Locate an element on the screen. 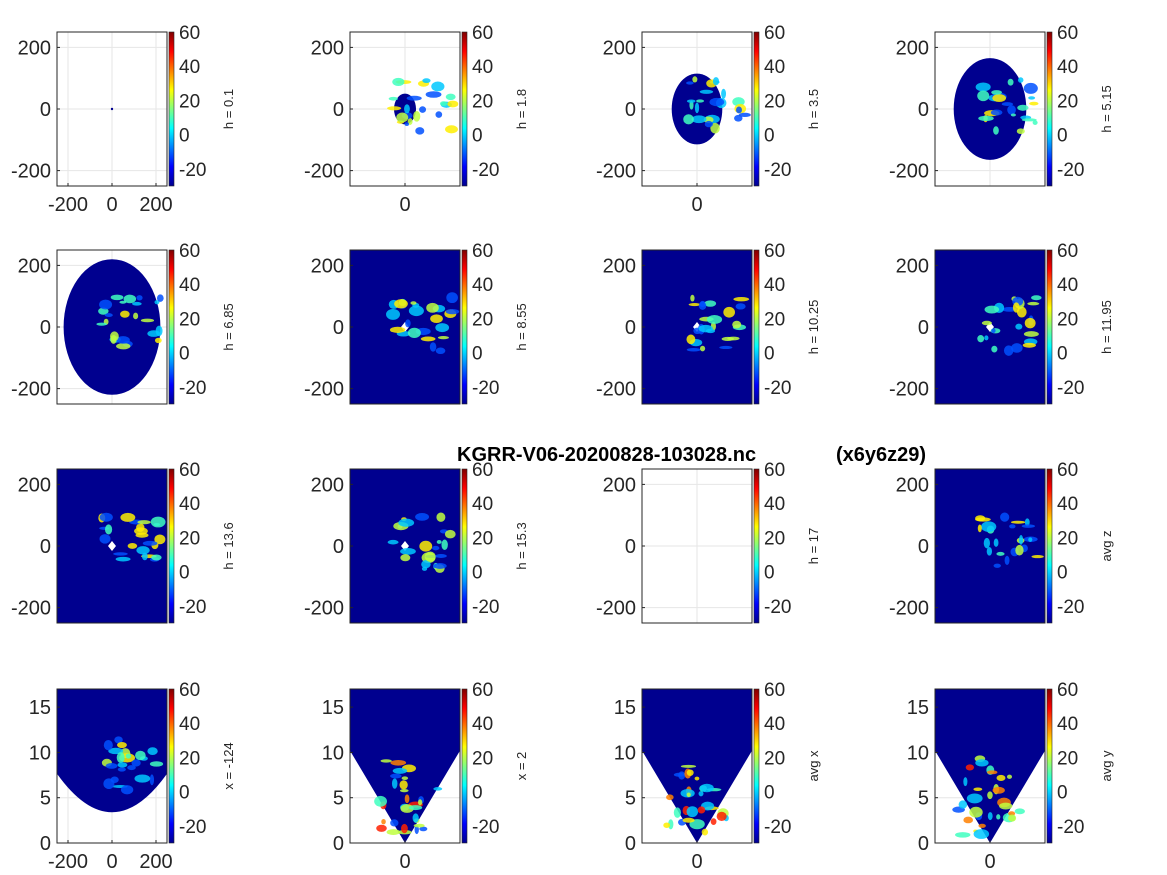 Image resolution: width=1167 pixels, height=875 pixels. y-tick-label: 200 is located at coordinates (619, 266).